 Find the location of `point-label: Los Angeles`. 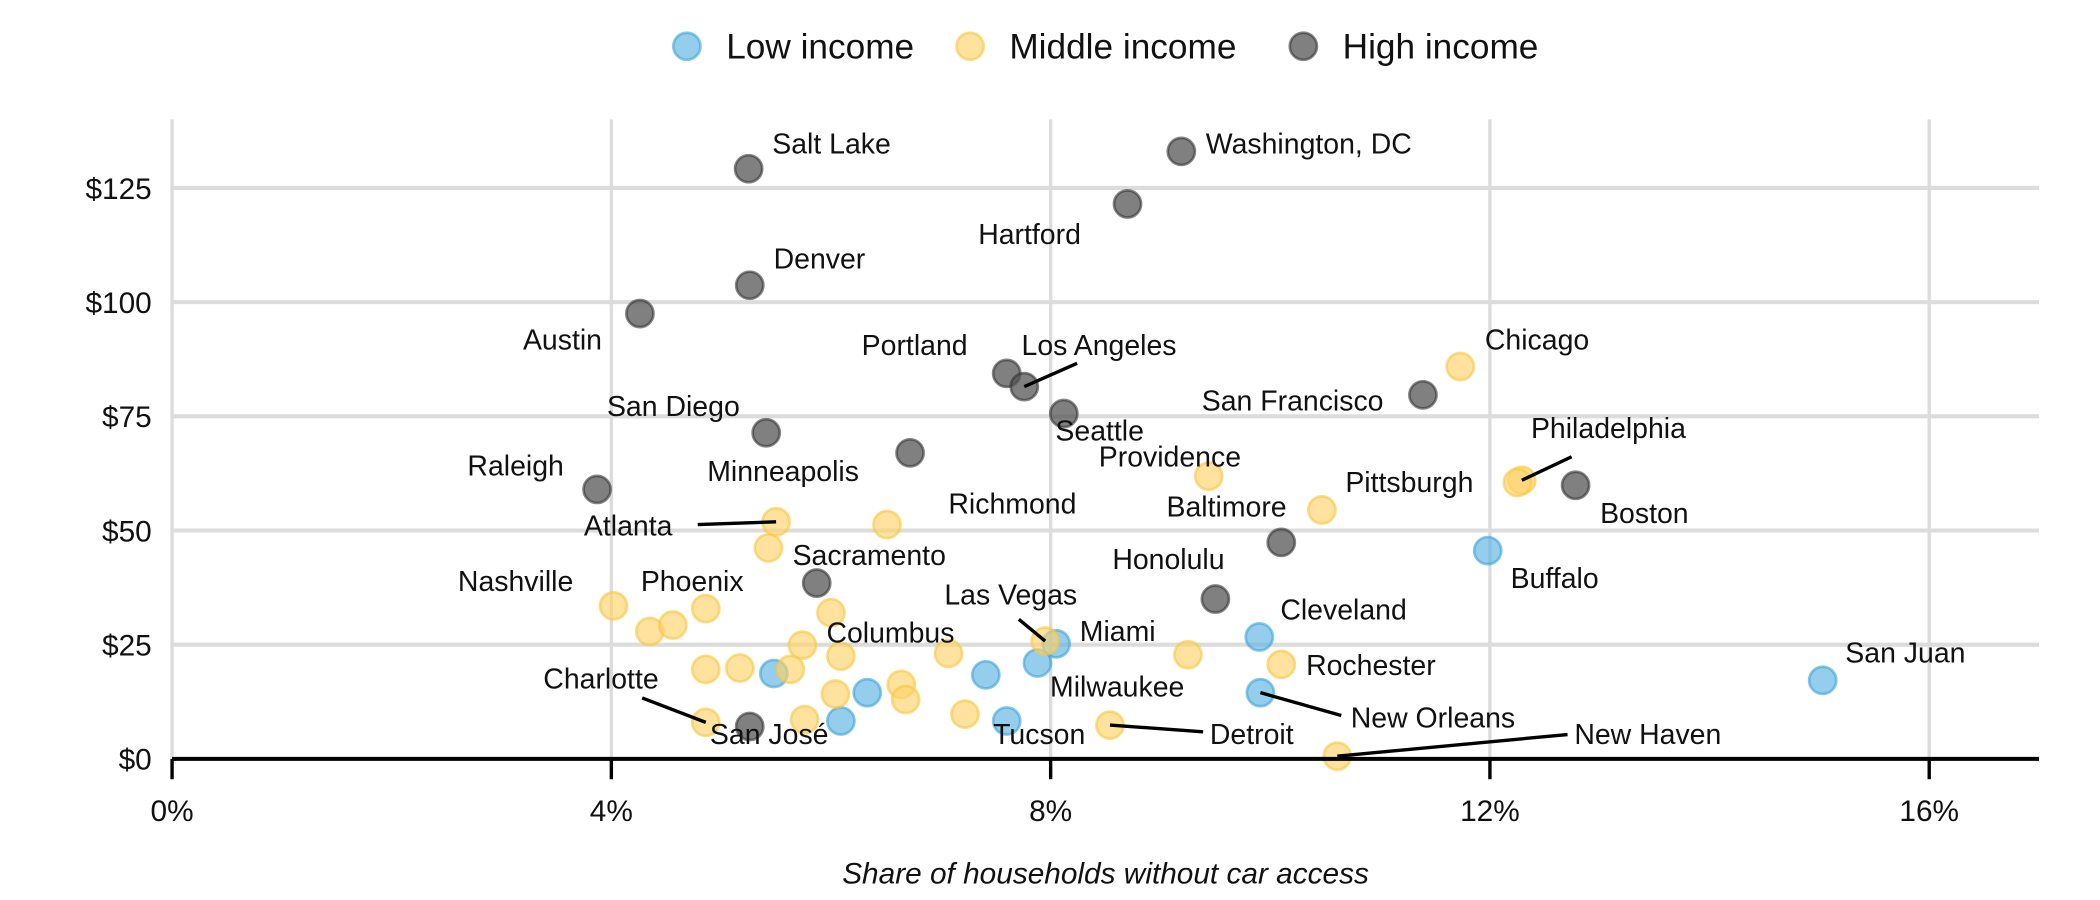

point-label: Los Angeles is located at coordinates (1099, 346).